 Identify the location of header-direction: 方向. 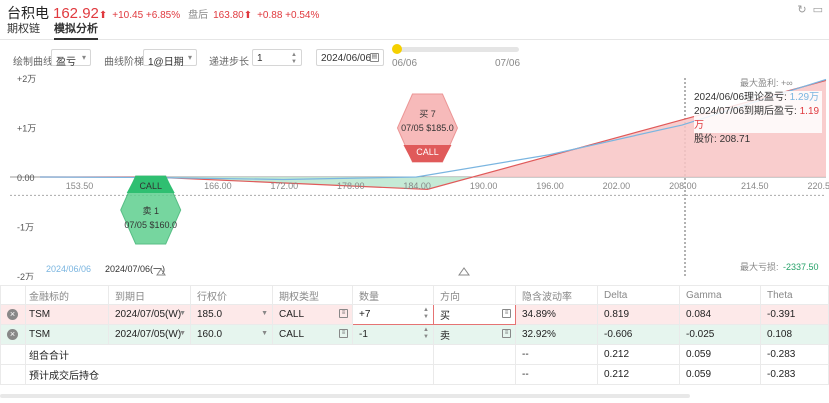
(474, 295).